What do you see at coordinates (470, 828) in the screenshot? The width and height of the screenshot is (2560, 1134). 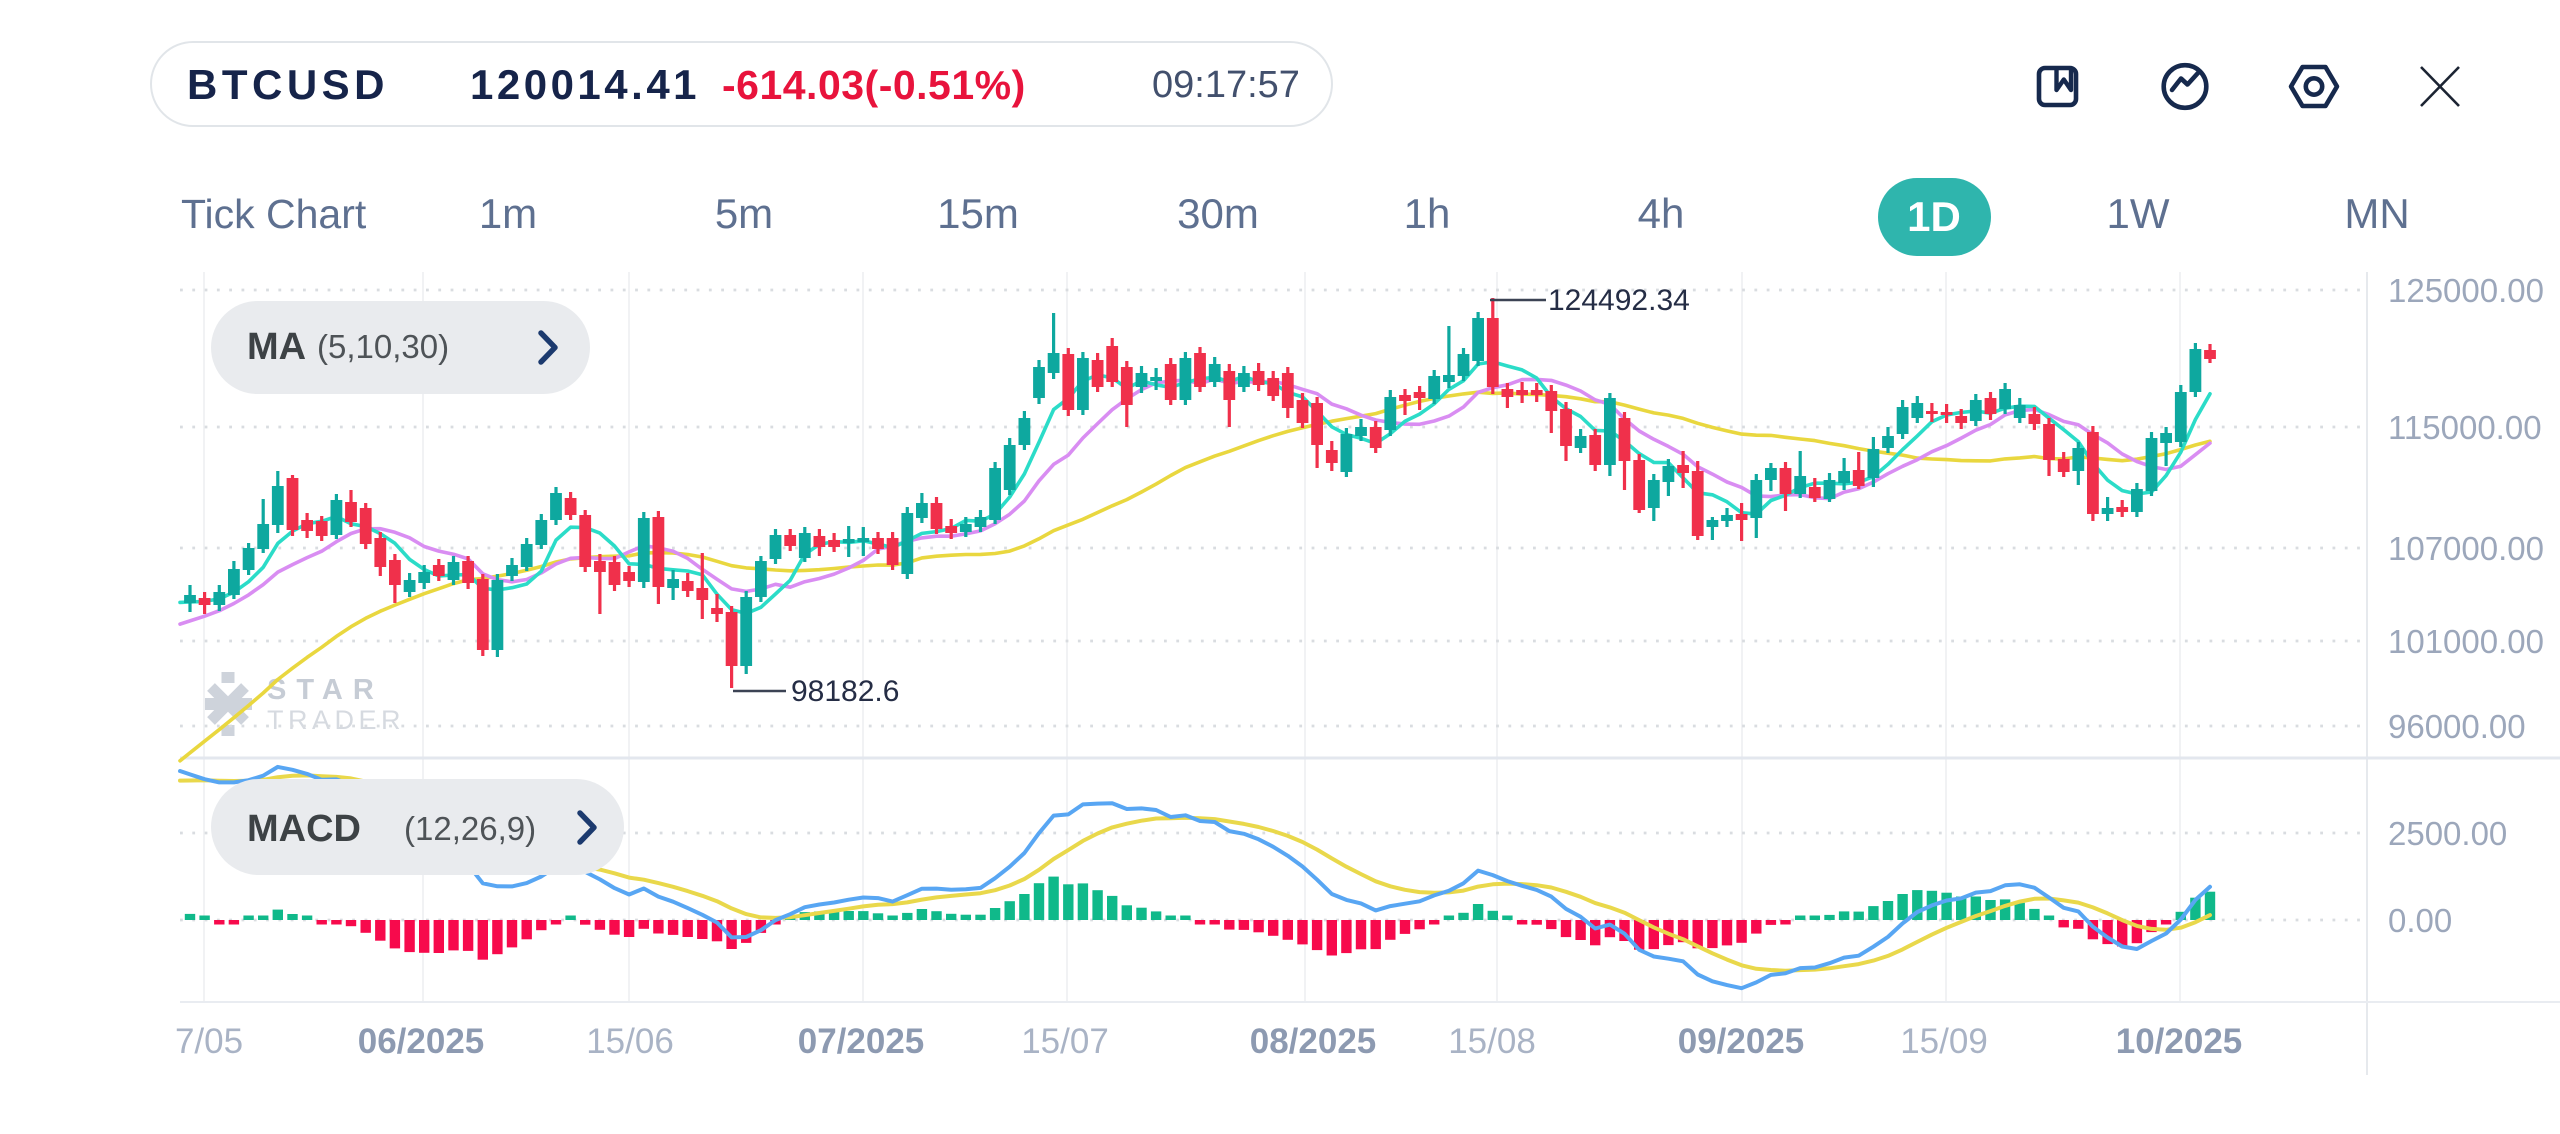 I see `svg-text: (12,26,9)` at bounding box center [470, 828].